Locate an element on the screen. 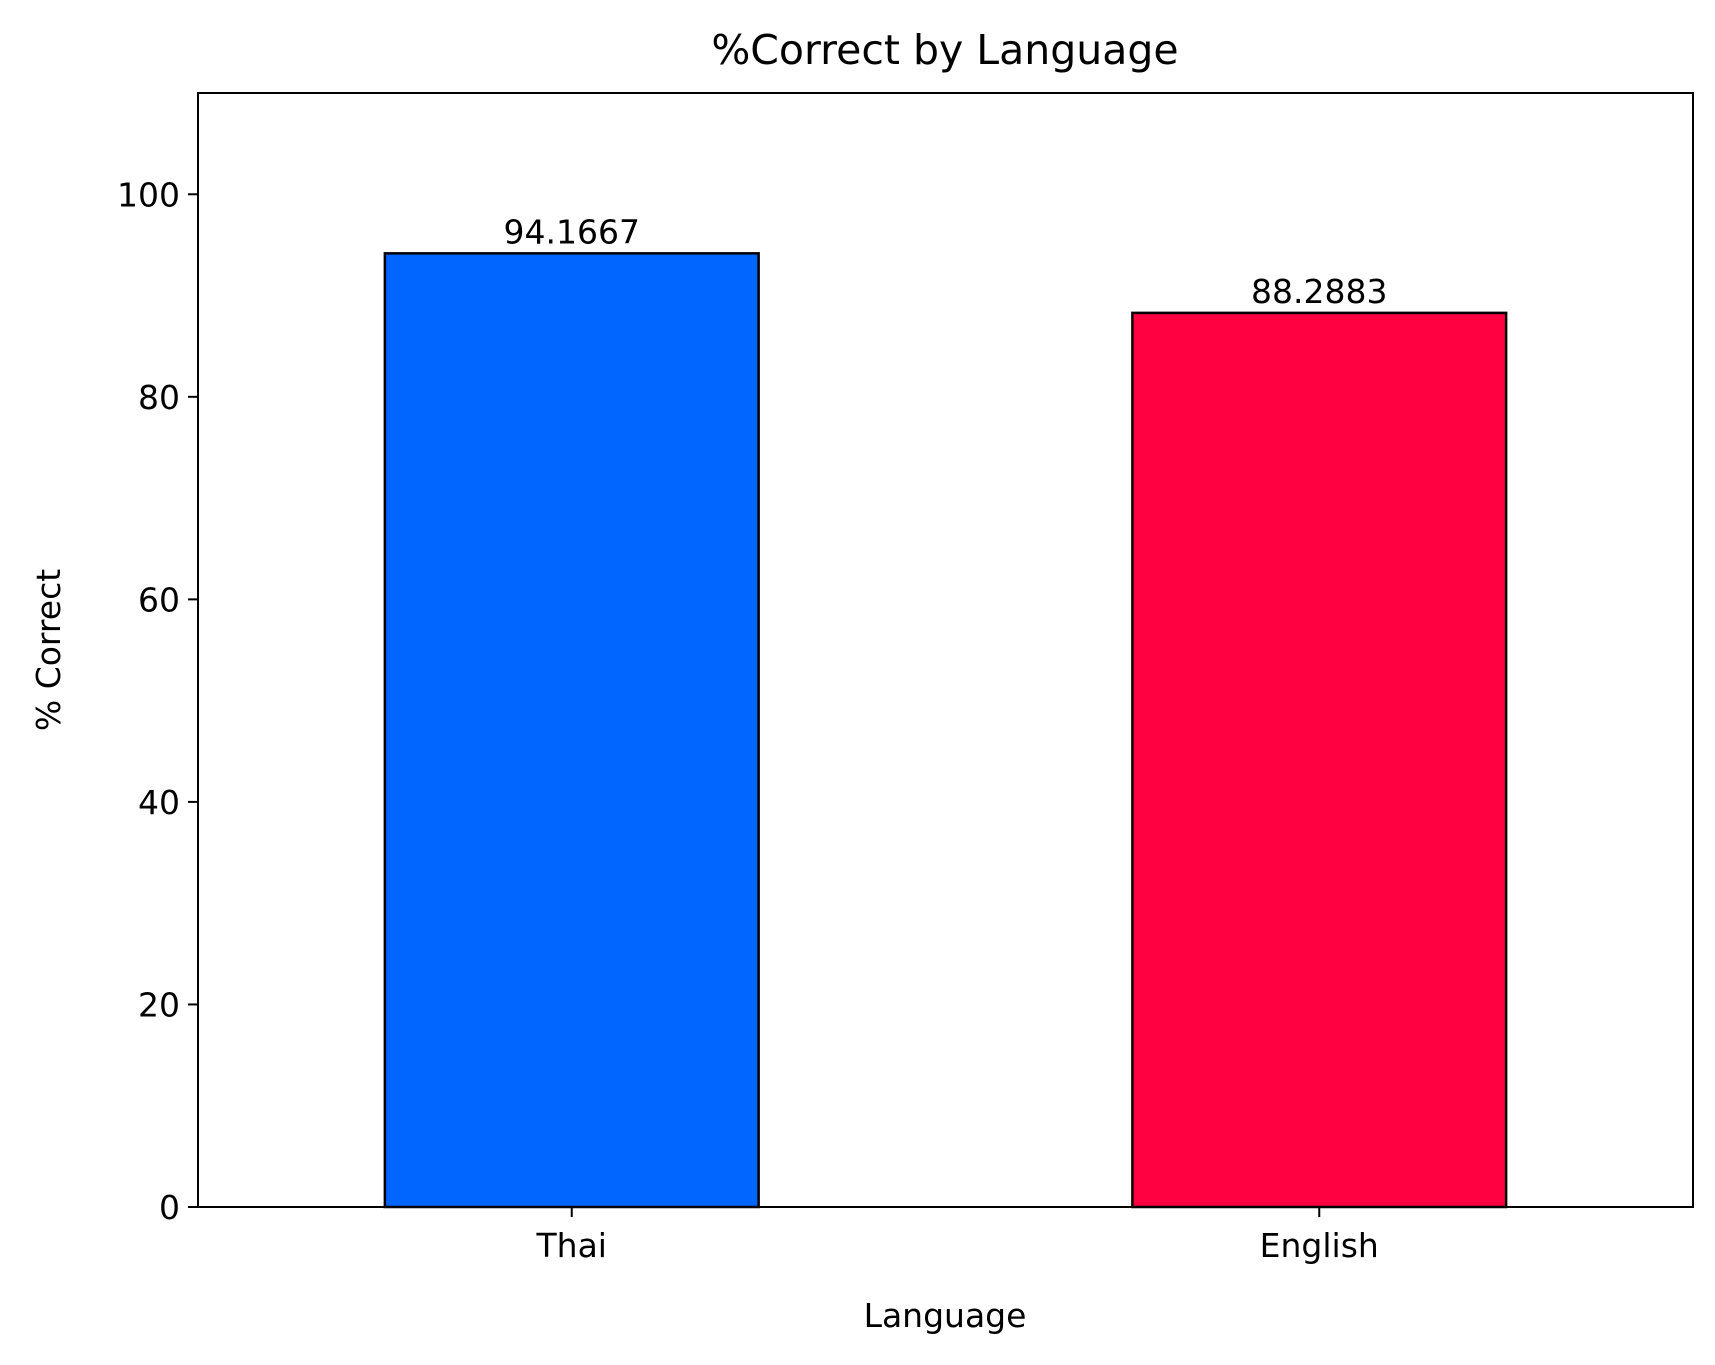 This screenshot has height=1365, width=1715. y-axis-label: % Correct is located at coordinates (48, 650).